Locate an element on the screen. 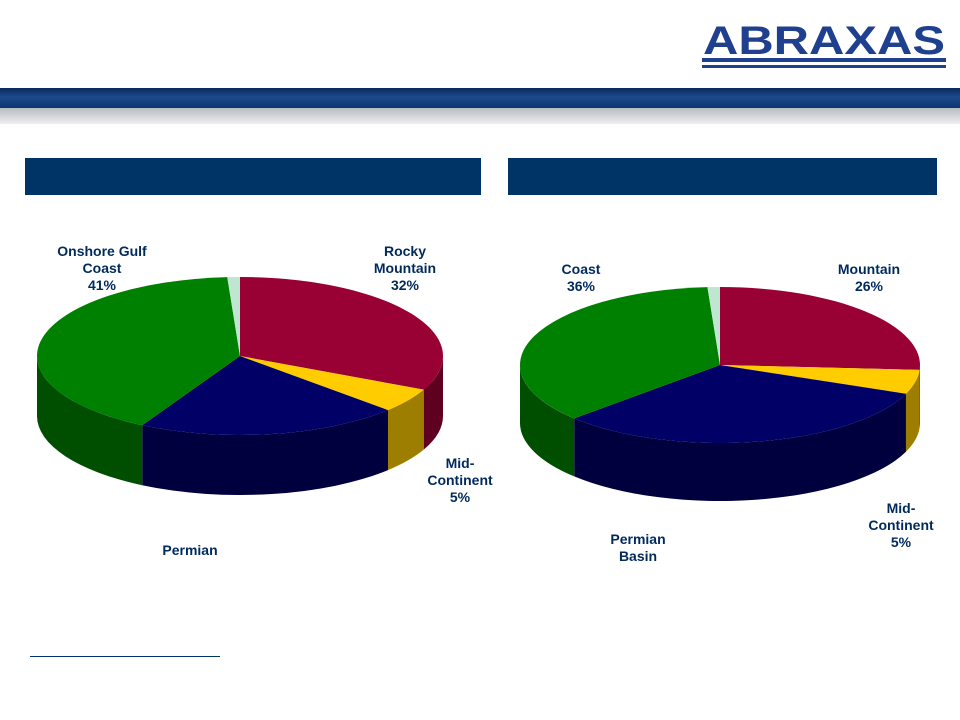  pie-right-label-mid-continent: Mid- Continent 5% is located at coordinates (901, 525).